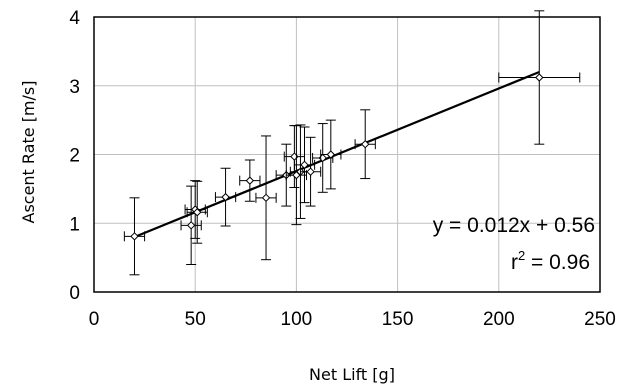 This screenshot has width=642, height=387. I want to click on y-axis-label: Ascent Rate [m/s], so click(28, 152).